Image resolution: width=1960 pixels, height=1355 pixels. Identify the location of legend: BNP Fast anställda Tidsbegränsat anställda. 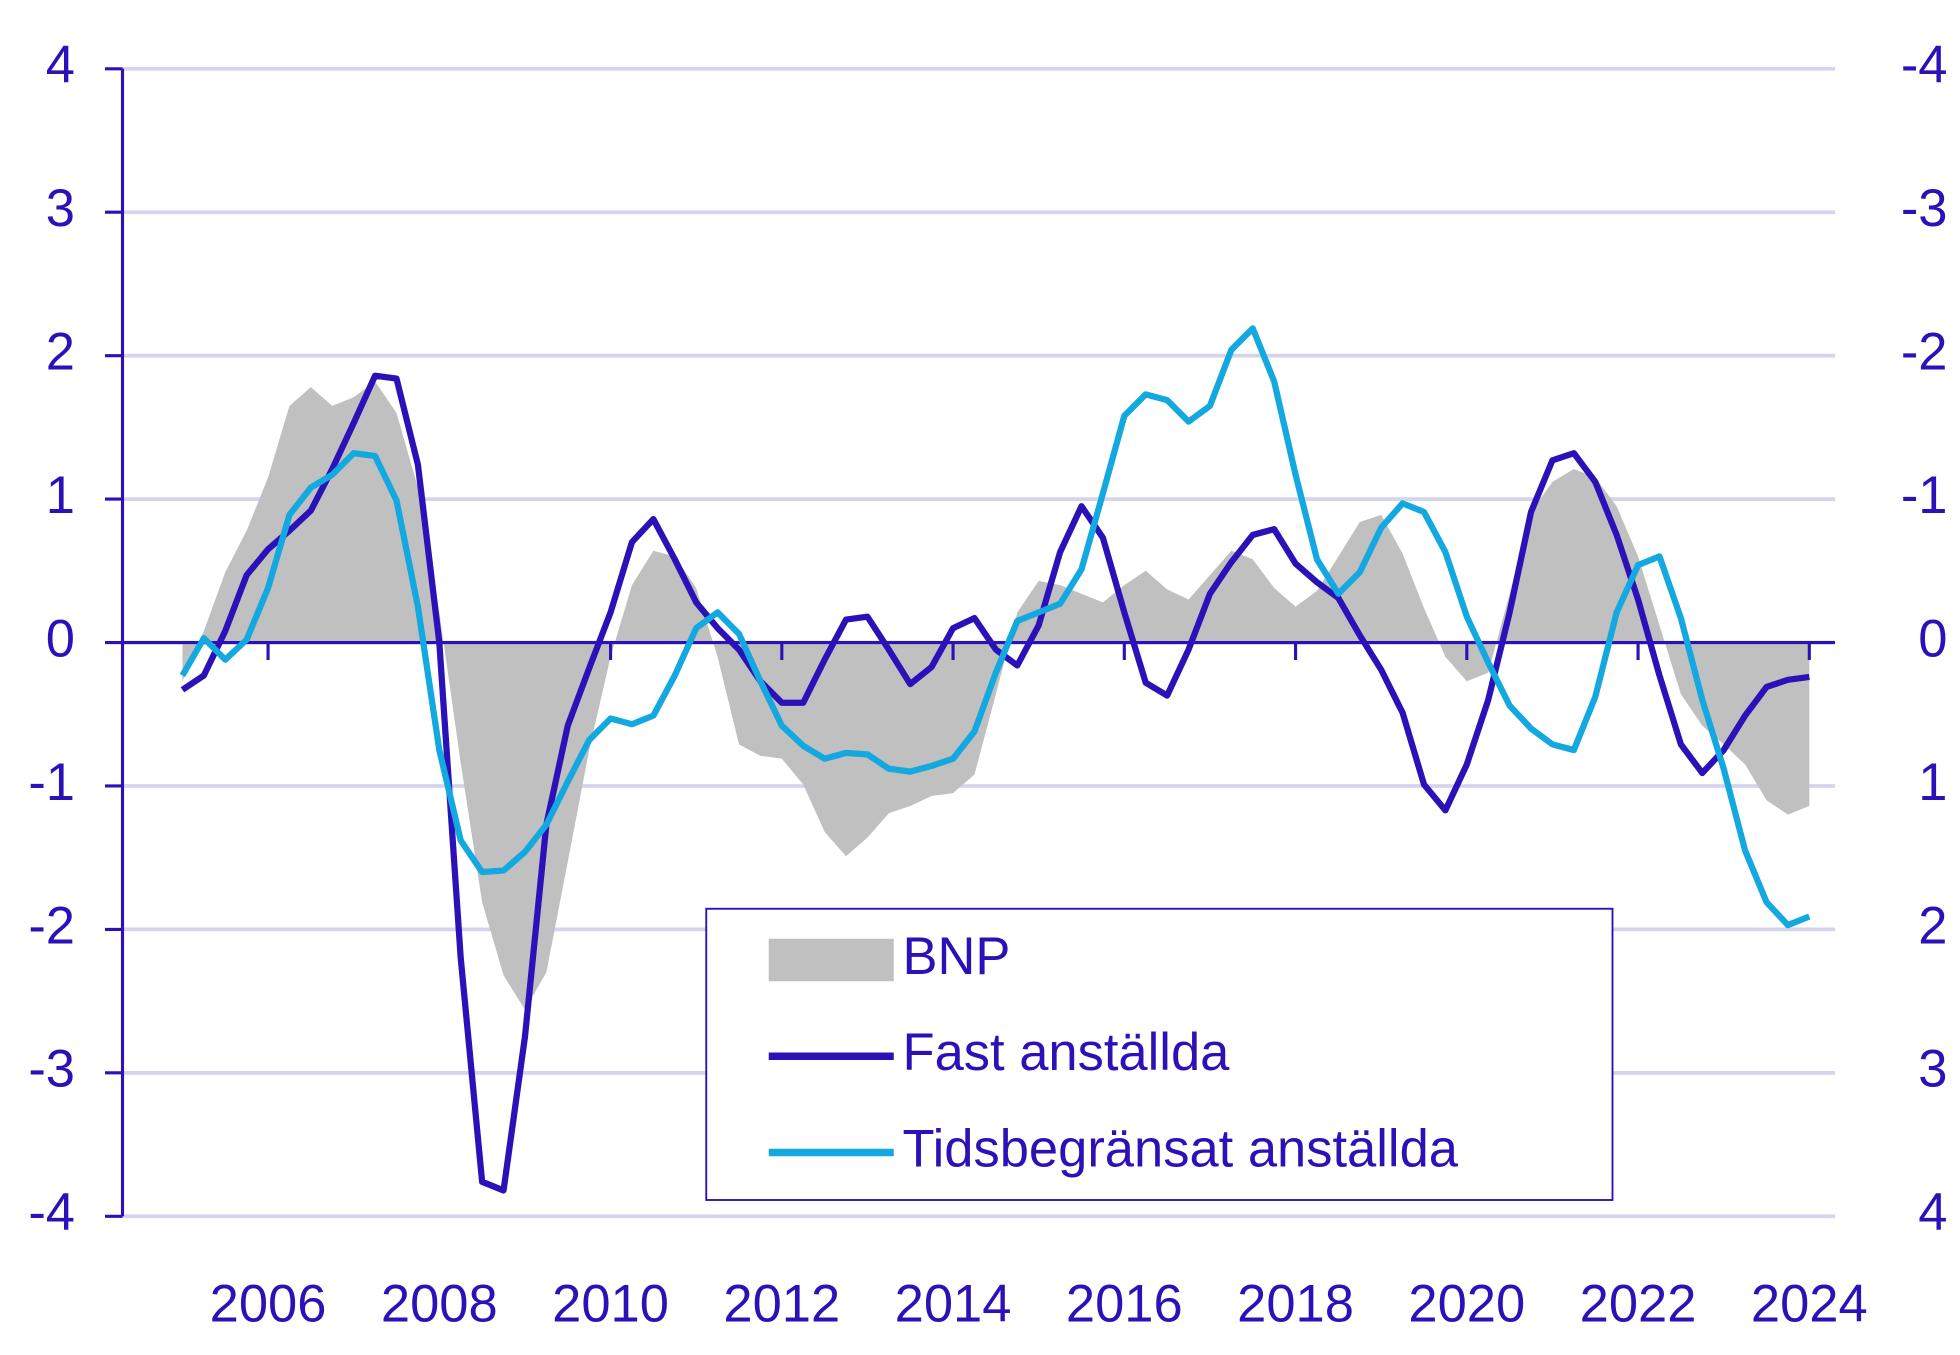
(1159, 1054).